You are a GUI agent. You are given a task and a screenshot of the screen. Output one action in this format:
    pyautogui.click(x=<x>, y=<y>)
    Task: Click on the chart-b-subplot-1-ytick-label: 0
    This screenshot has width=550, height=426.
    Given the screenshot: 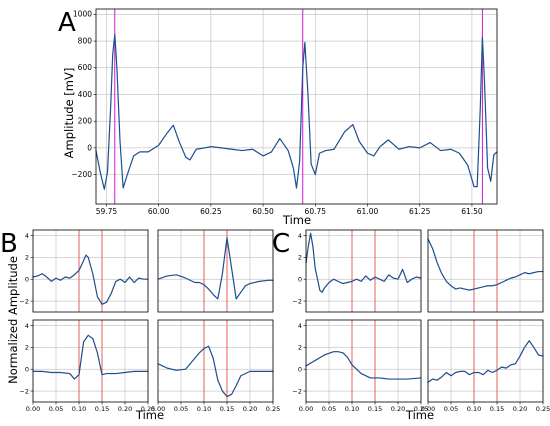 What is the action you would take?
    pyautogui.click(x=27, y=280)
    